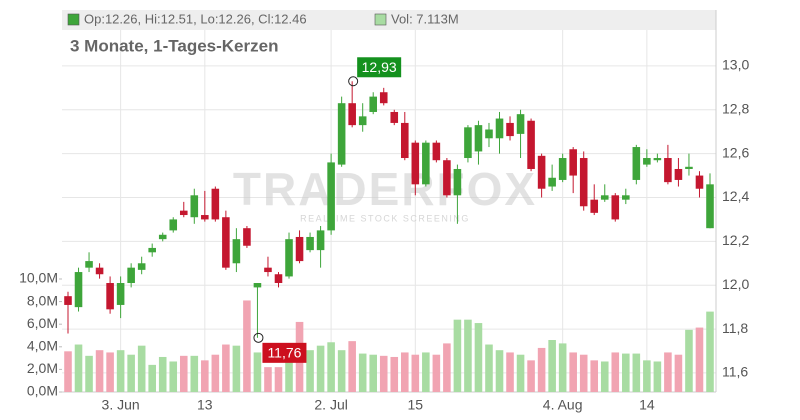 This screenshot has height=420, width=800. What do you see at coordinates (563, 405) in the screenshot?
I see `x-tick-label: 4. Aug` at bounding box center [563, 405].